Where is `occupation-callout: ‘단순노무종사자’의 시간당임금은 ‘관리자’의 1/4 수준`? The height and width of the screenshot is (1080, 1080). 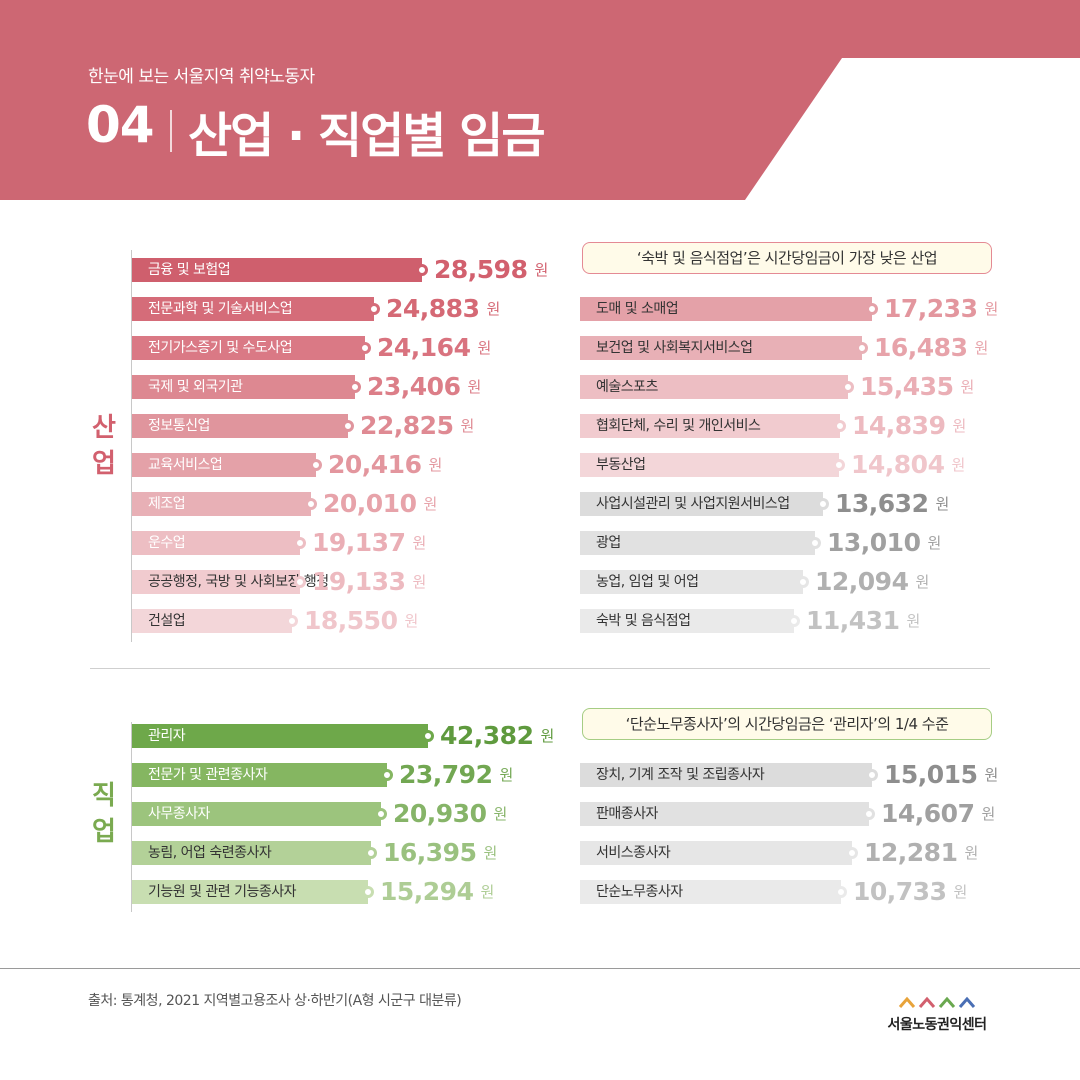 occupation-callout: ‘단순노무종사자’의 시간당임금은 ‘관리자’의 1/4 수준 is located at coordinates (787, 724).